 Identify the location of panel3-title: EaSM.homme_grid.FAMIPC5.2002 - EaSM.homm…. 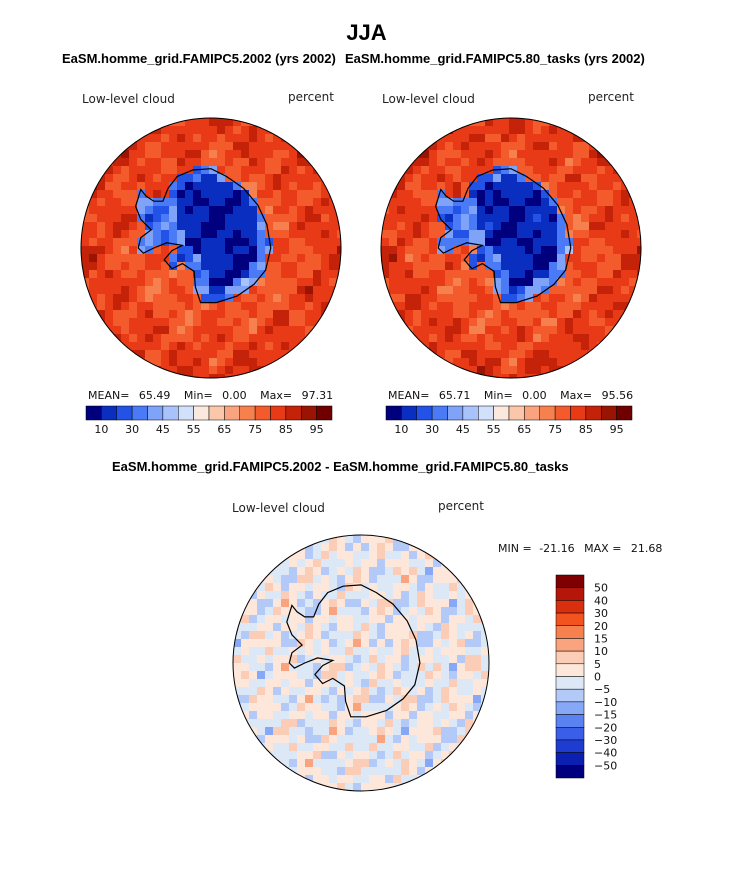
(340, 466).